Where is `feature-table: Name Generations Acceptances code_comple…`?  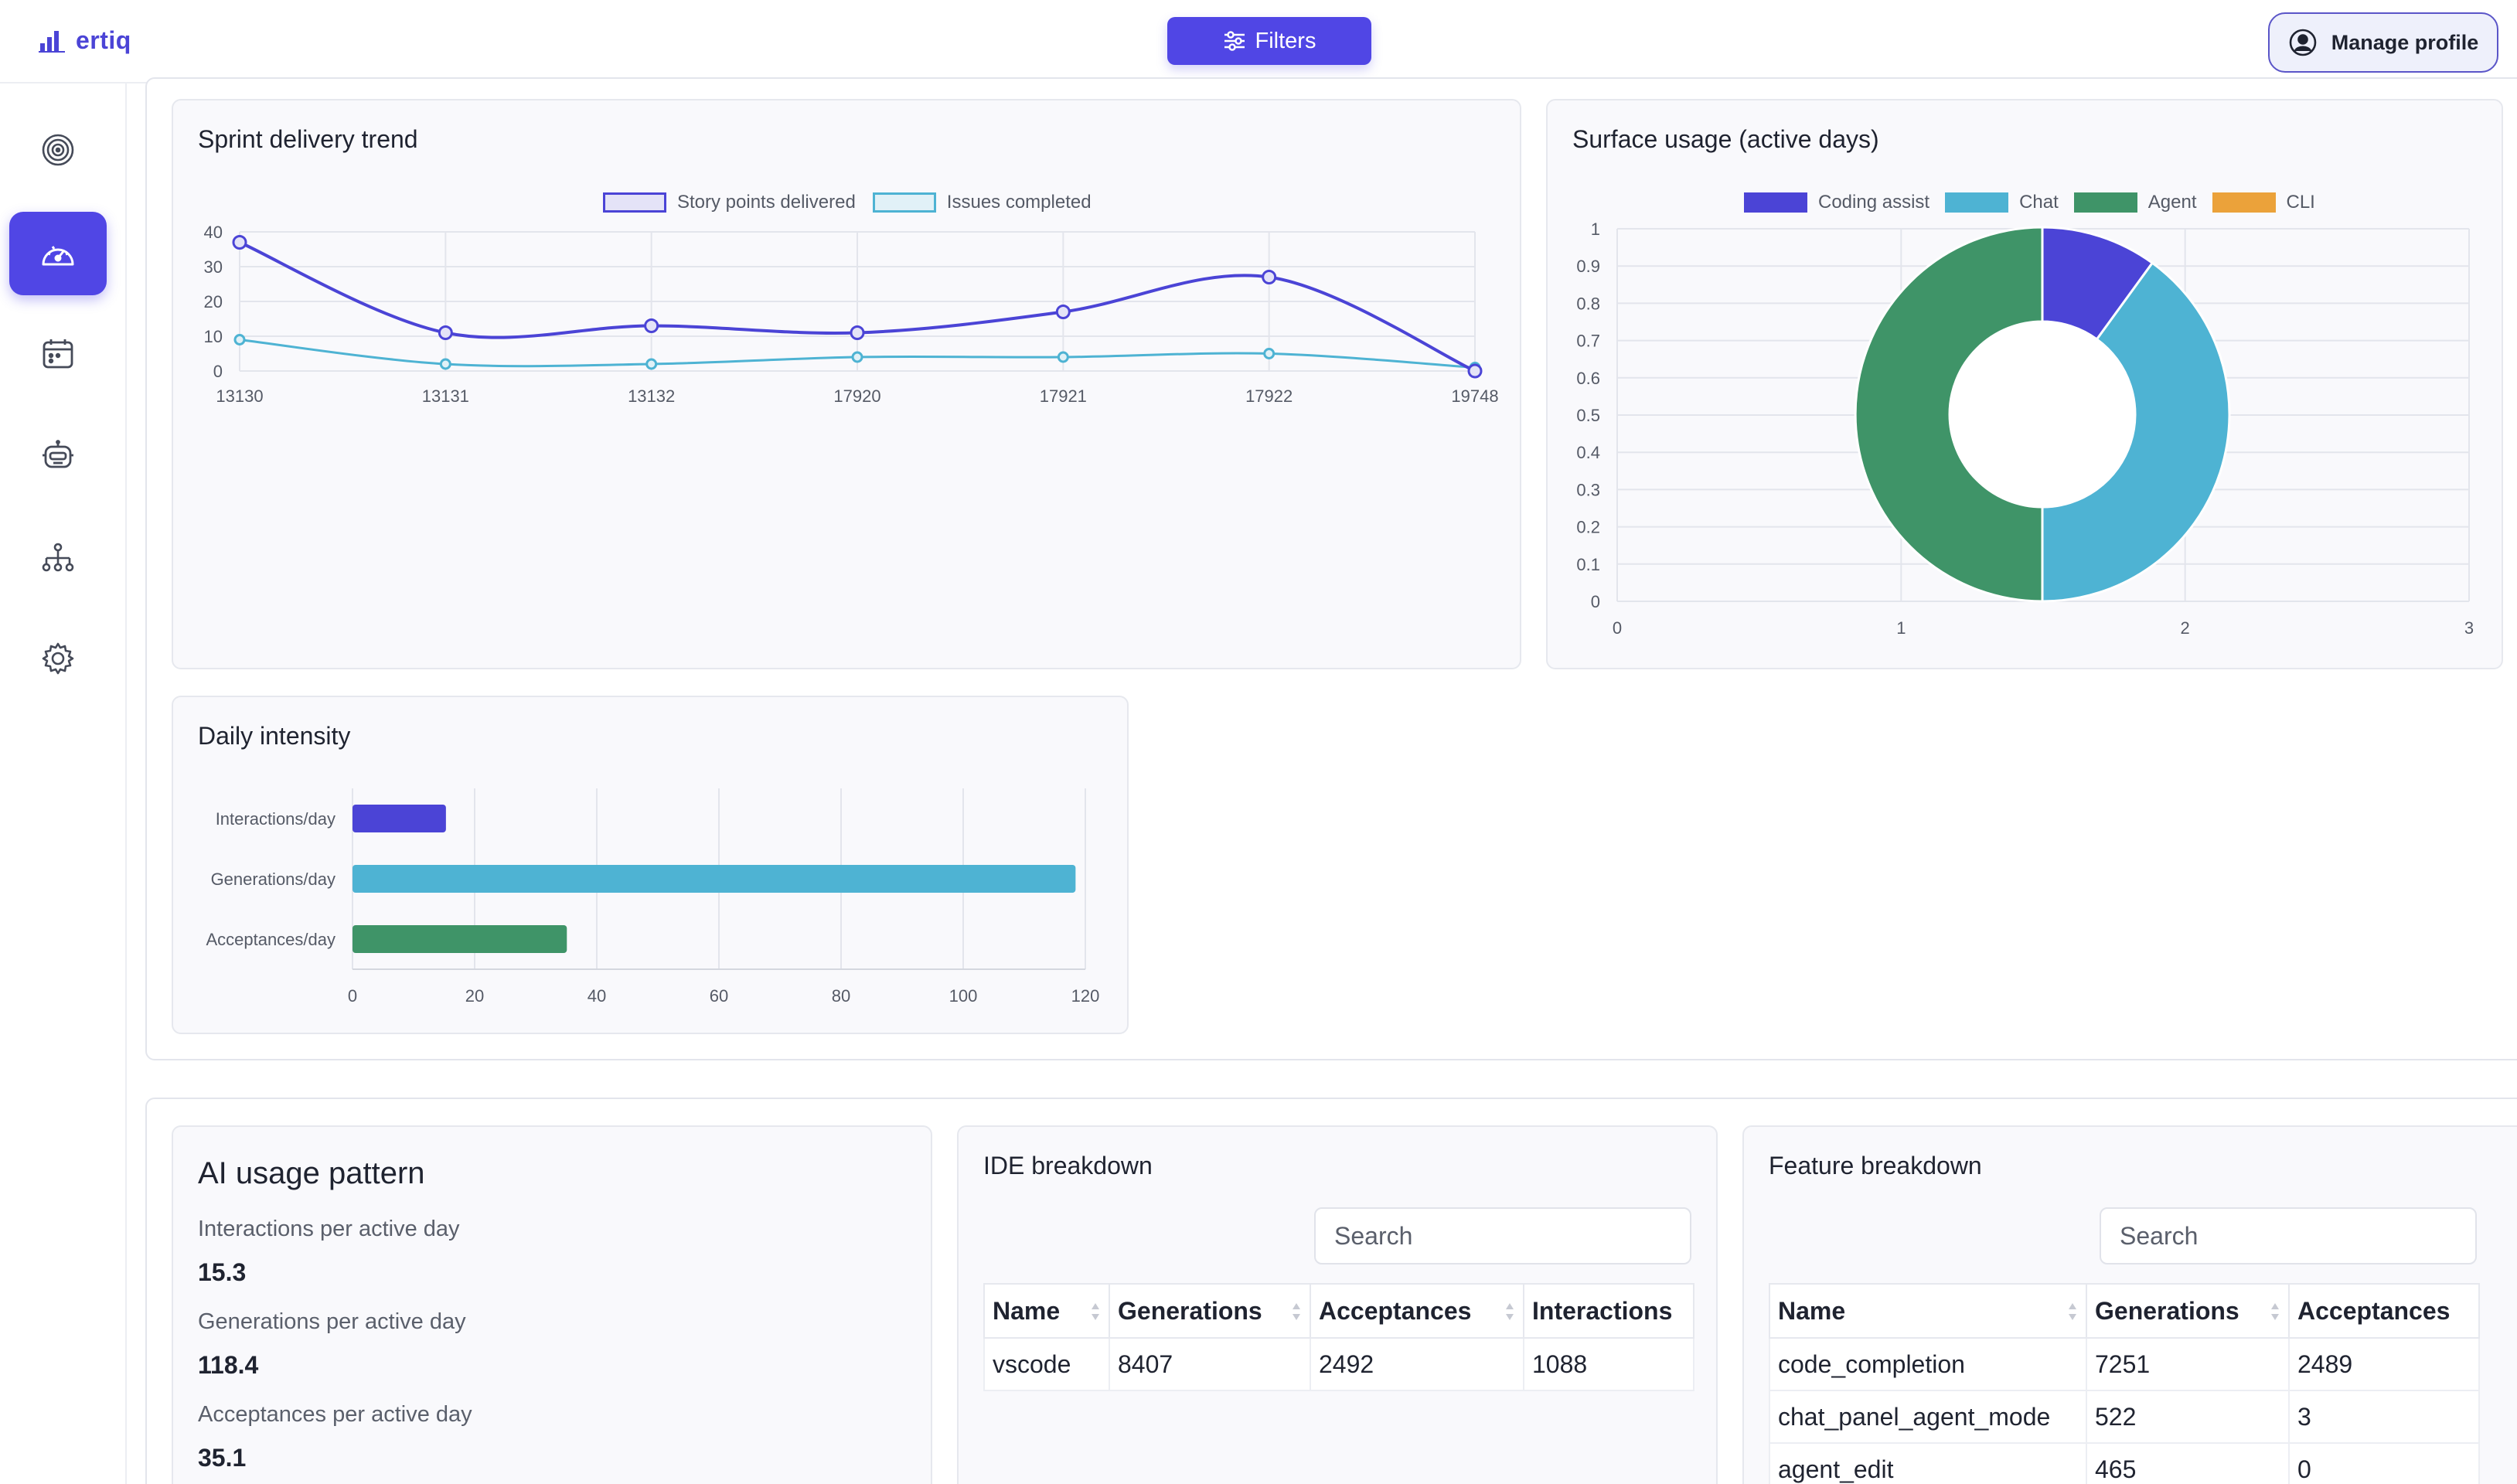 feature-table: Name Generations Acceptances code_comple… is located at coordinates (2124, 1383).